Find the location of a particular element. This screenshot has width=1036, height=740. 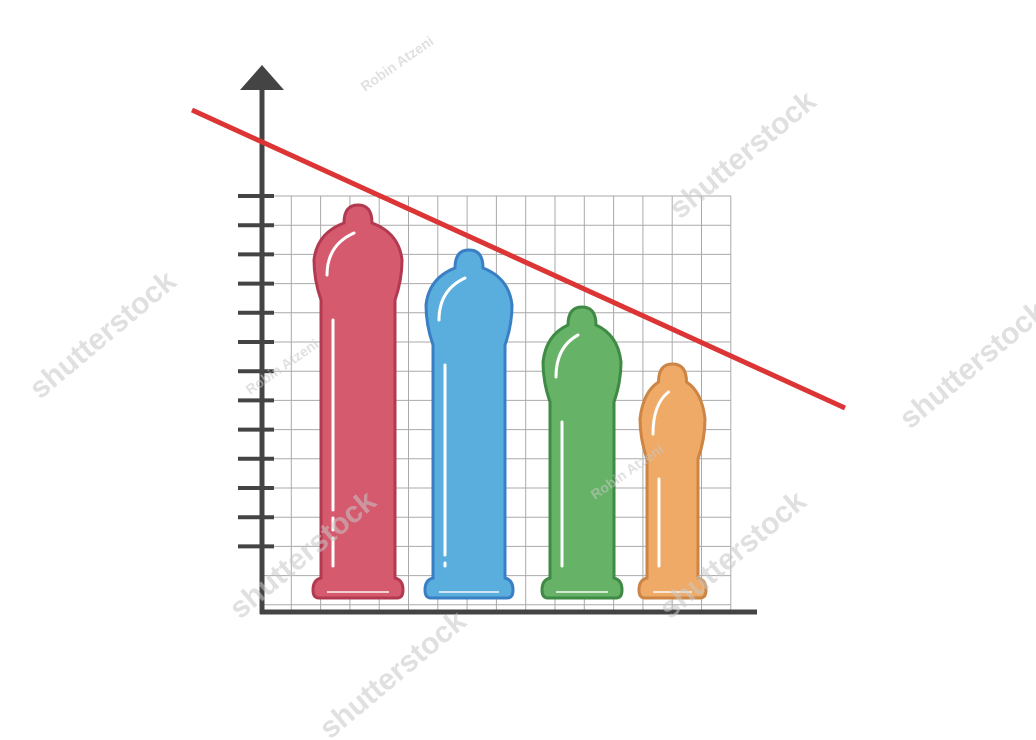

y-axis-arrow is located at coordinates (262, 77).